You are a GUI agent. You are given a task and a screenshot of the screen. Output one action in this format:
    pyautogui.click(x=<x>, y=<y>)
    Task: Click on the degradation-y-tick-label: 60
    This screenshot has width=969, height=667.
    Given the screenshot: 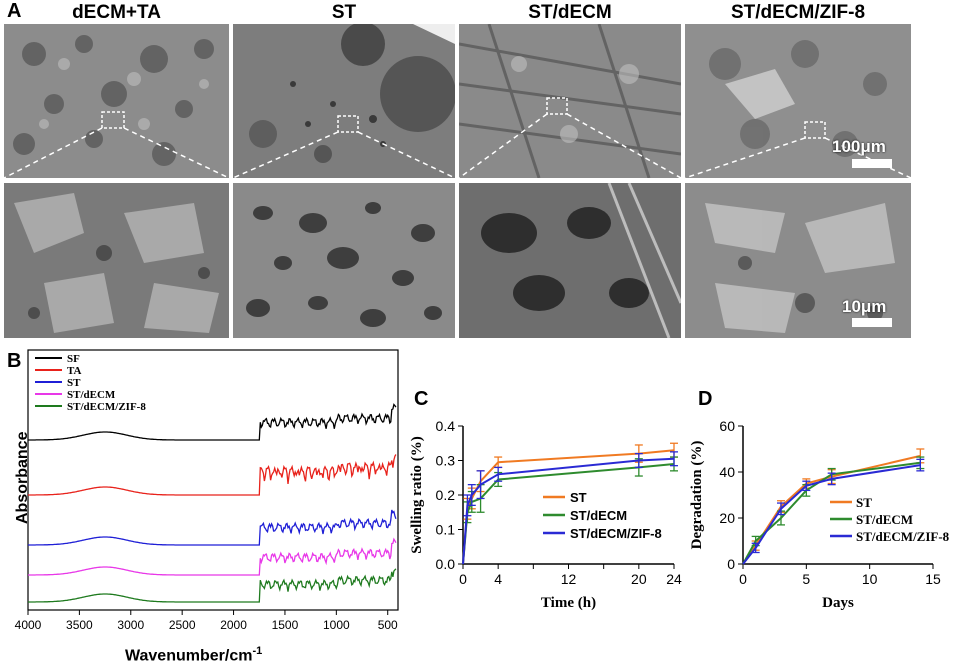 What is the action you would take?
    pyautogui.click(x=727, y=426)
    